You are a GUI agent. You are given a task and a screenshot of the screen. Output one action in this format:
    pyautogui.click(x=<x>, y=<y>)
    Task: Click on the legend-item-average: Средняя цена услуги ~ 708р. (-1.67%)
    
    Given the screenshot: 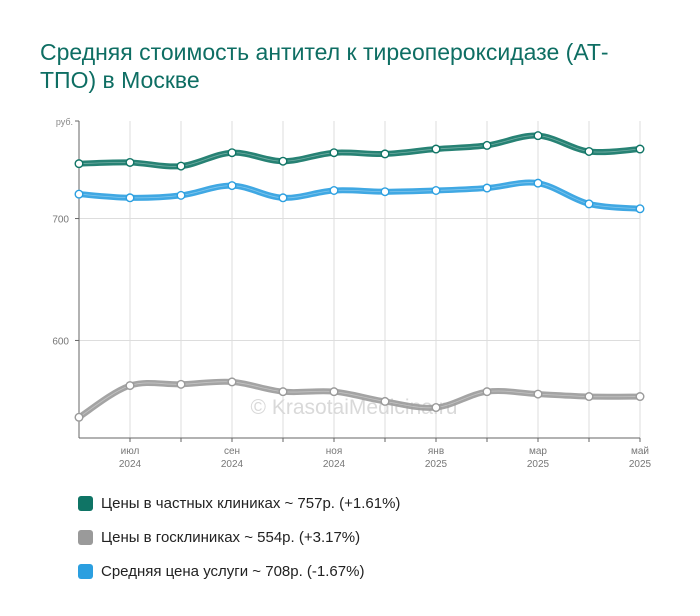 What is the action you would take?
    pyautogui.click(x=239, y=571)
    